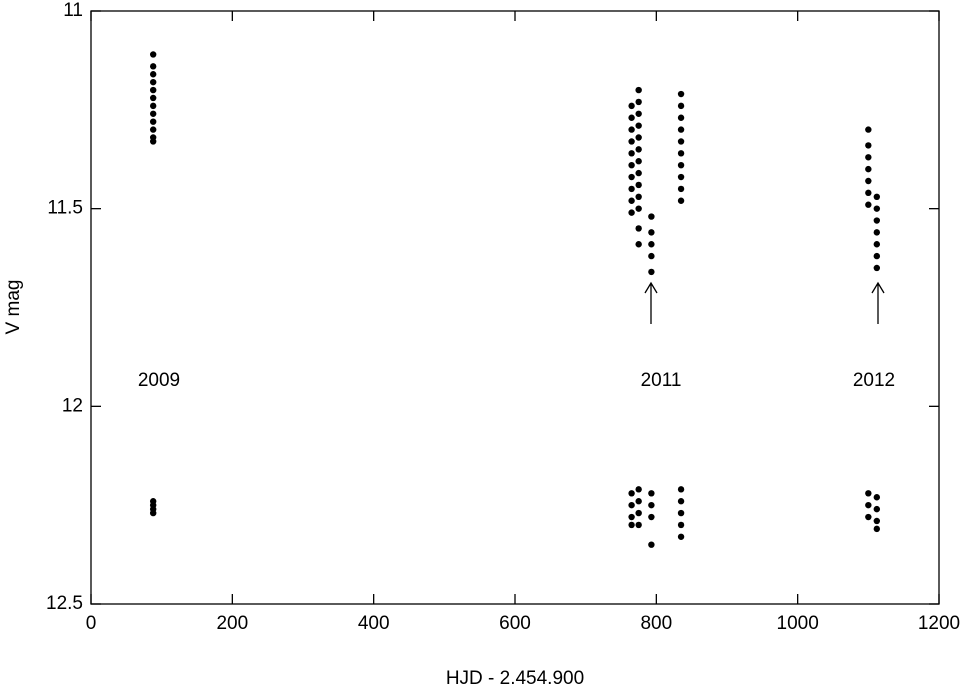  Describe the element at coordinates (73, 10) in the screenshot. I see `y-tick-label: 11` at that location.